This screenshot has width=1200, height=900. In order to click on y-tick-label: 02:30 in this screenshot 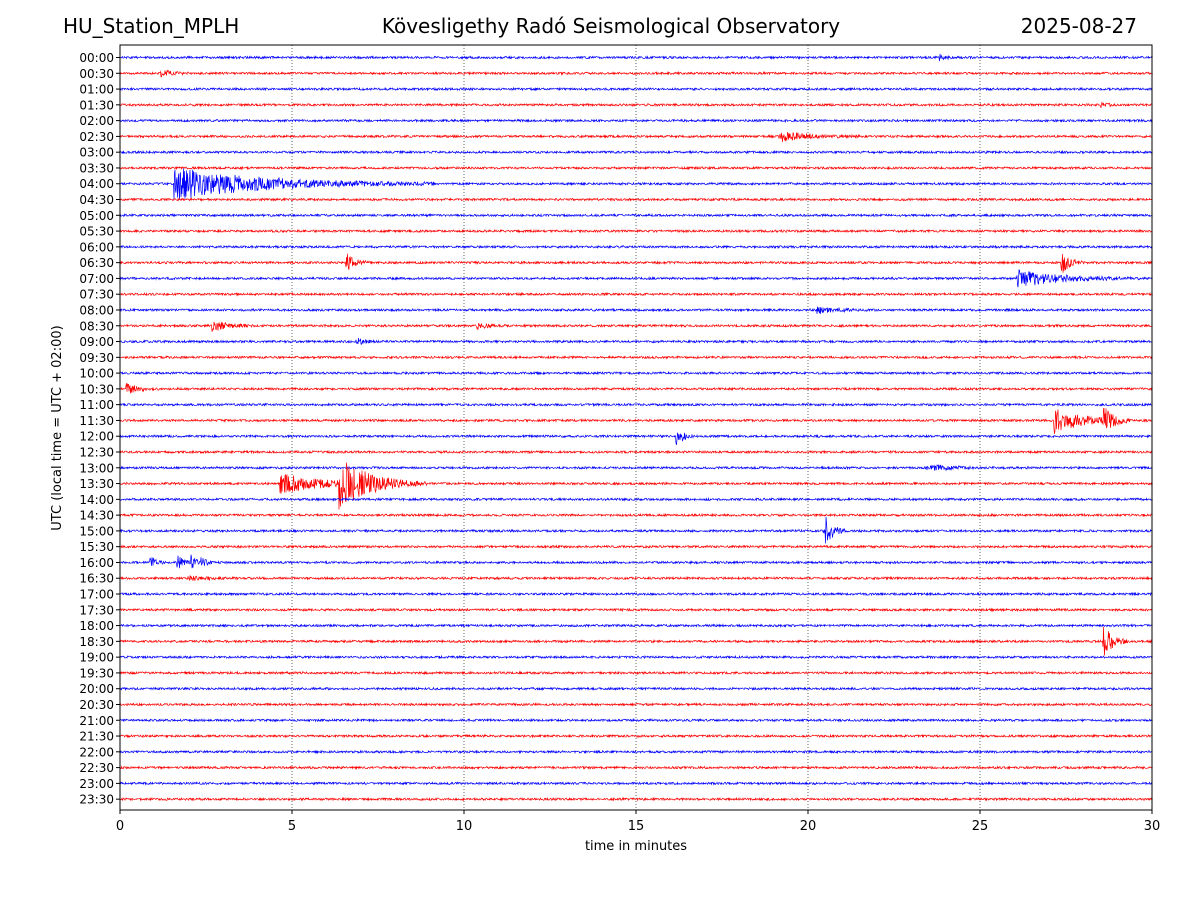, I will do `click(96, 137)`.